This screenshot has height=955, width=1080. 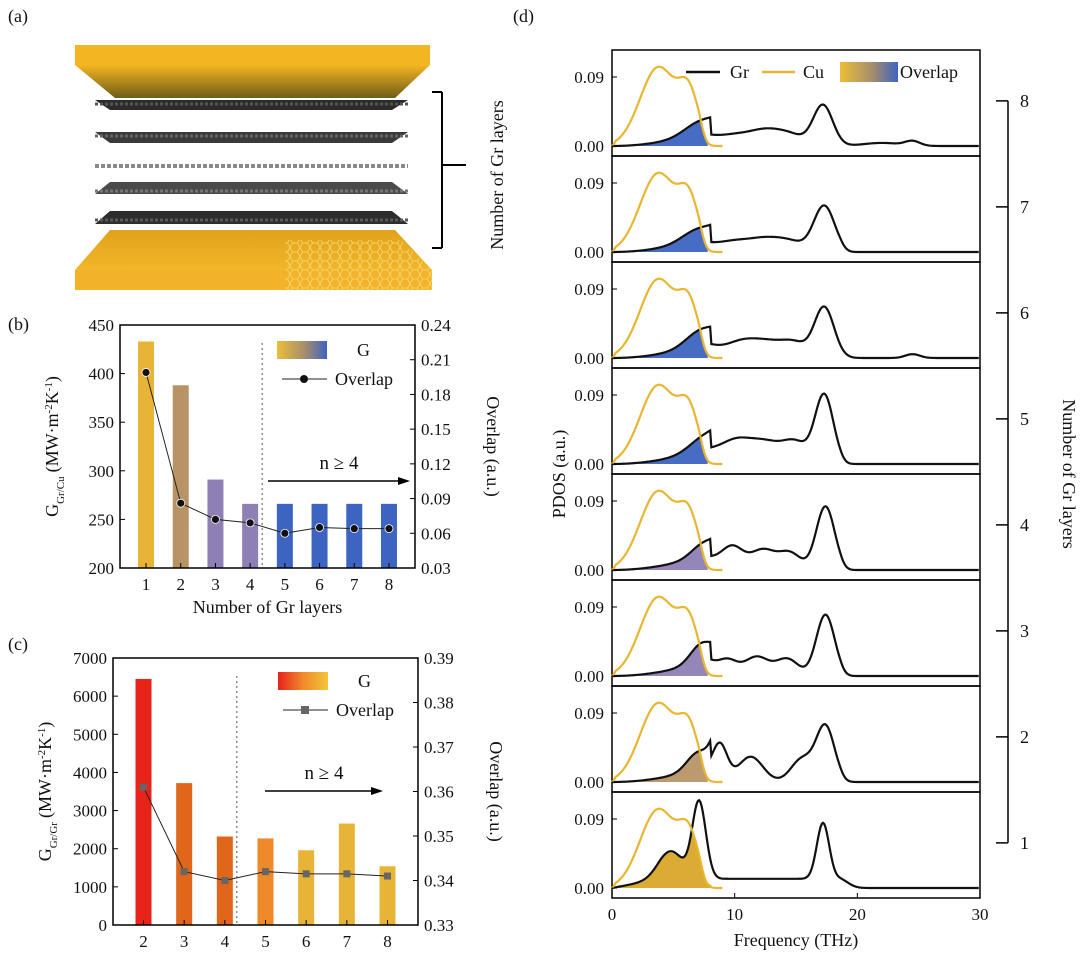 What do you see at coordinates (813, 72) in the screenshot?
I see `legend-label-cu: Cu` at bounding box center [813, 72].